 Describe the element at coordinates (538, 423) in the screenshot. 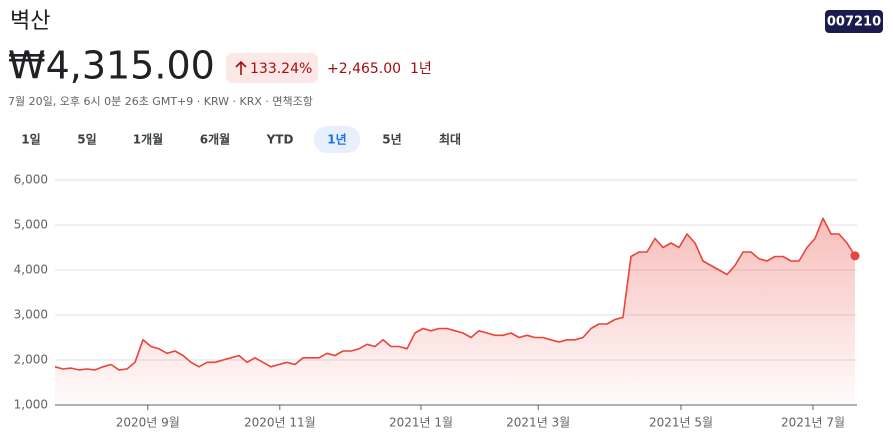

I see `x-tick-label: 2021년 3월` at that location.